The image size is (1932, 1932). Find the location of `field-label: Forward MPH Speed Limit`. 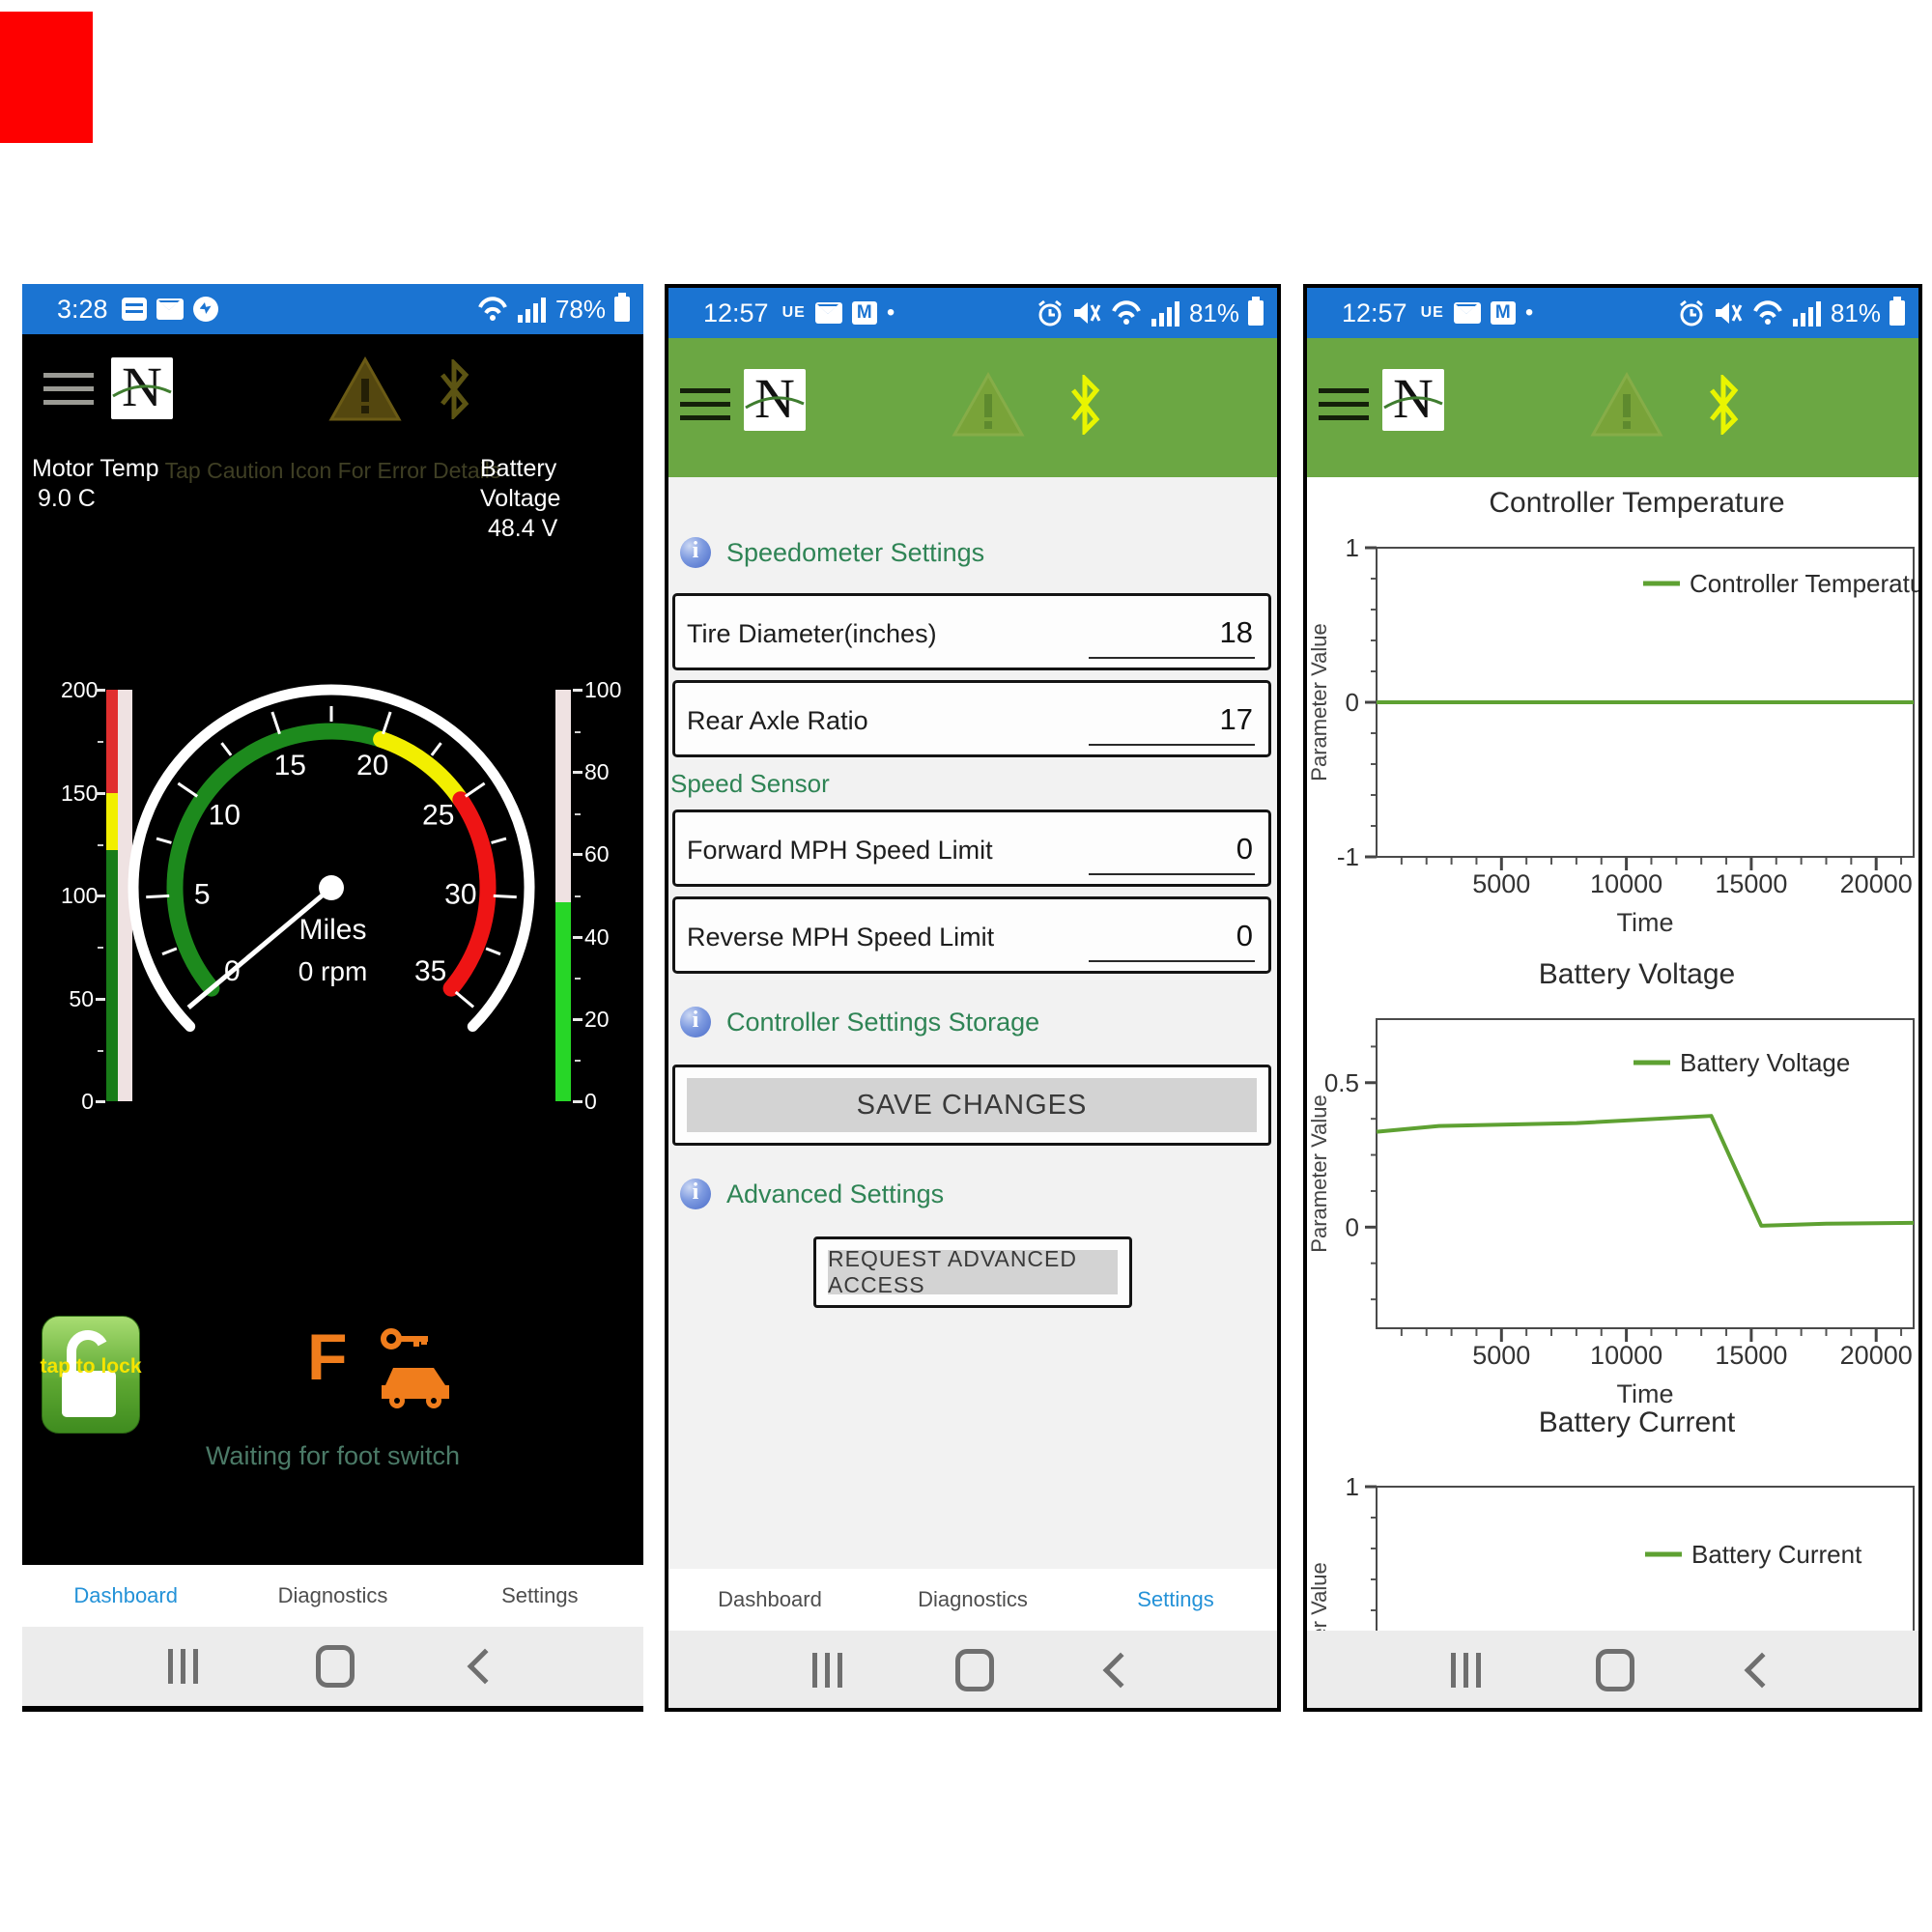

field-label: Forward MPH Speed Limit is located at coordinates (840, 850).